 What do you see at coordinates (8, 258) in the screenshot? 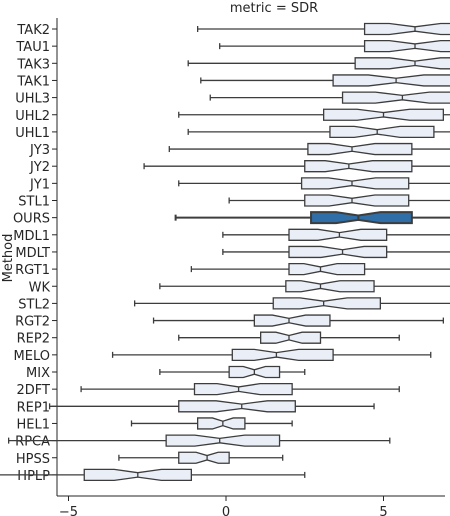
I see `y-axis-label: Method` at bounding box center [8, 258].